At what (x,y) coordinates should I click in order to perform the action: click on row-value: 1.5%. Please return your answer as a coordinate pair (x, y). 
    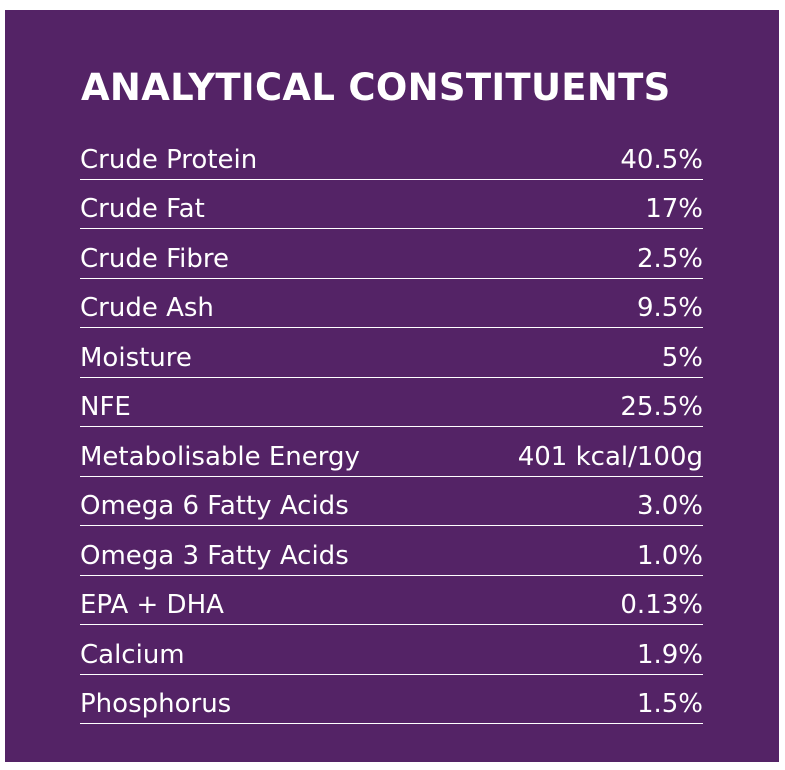
    Looking at the image, I should click on (669, 704).